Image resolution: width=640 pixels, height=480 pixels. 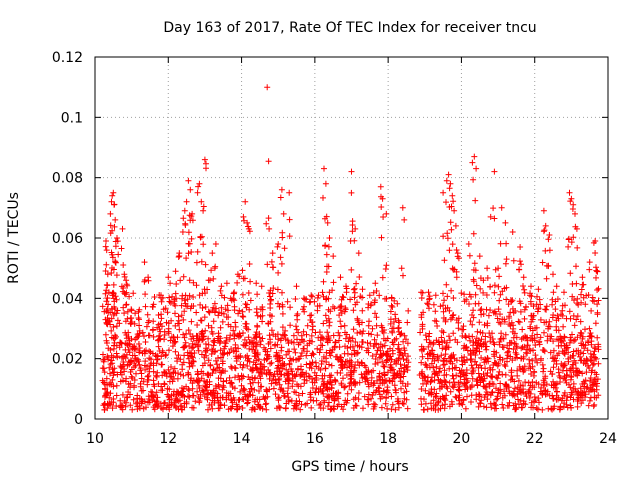 What do you see at coordinates (462, 439) in the screenshot?
I see `x-tick-label: 20` at bounding box center [462, 439].